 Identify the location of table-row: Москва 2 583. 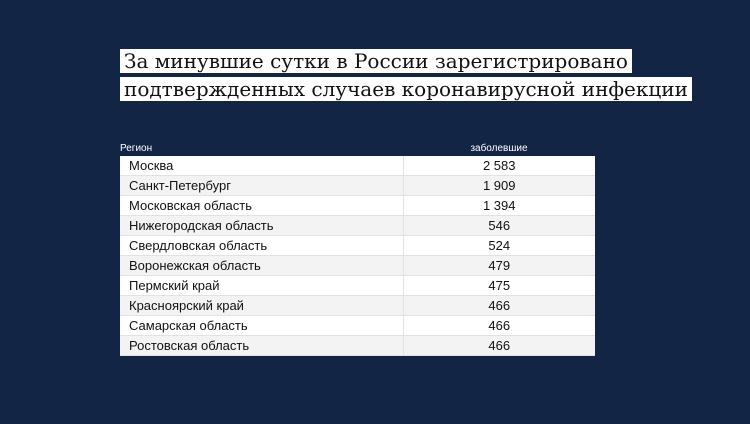
(357, 166).